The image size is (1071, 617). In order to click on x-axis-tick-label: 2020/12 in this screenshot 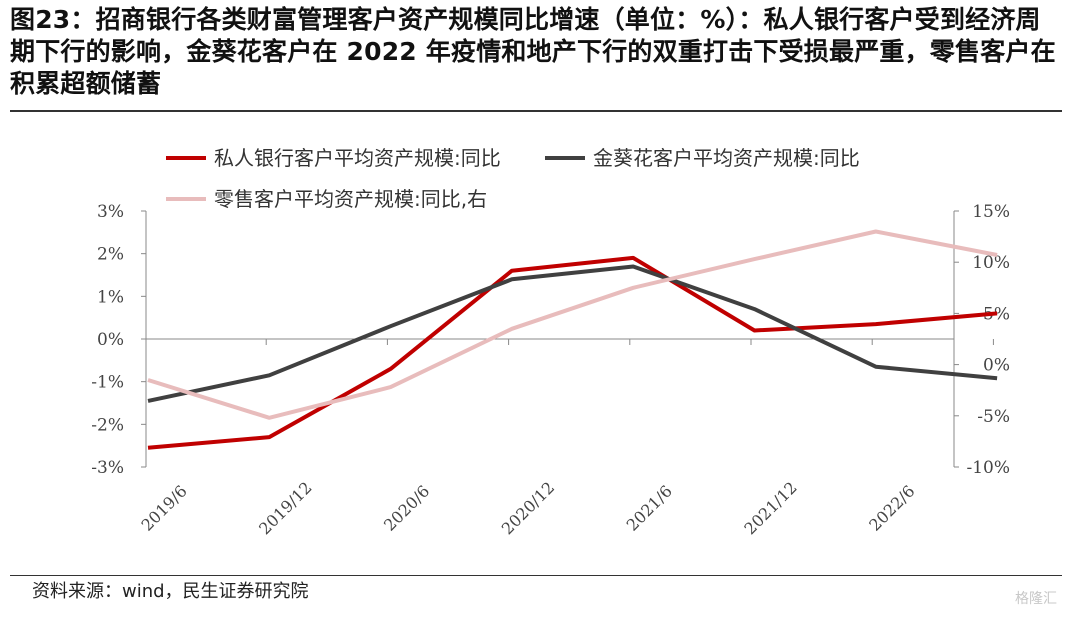, I will do `click(528, 508)`.